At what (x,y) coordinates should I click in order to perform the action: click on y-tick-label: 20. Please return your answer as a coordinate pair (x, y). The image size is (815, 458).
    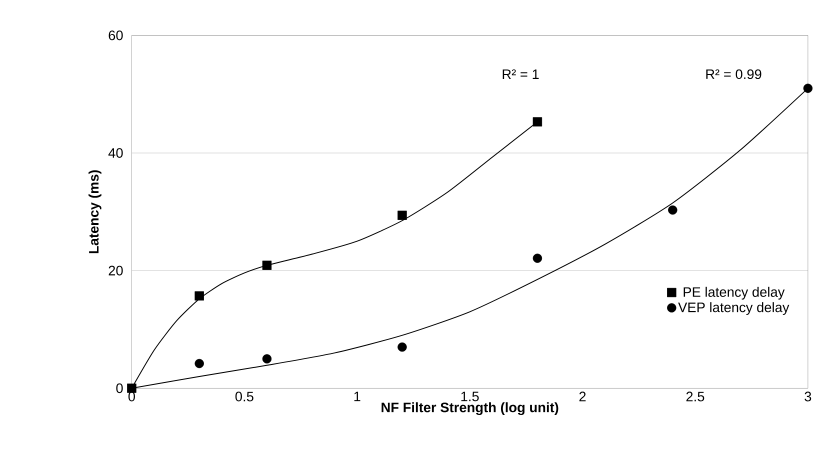
    Looking at the image, I should click on (115, 271).